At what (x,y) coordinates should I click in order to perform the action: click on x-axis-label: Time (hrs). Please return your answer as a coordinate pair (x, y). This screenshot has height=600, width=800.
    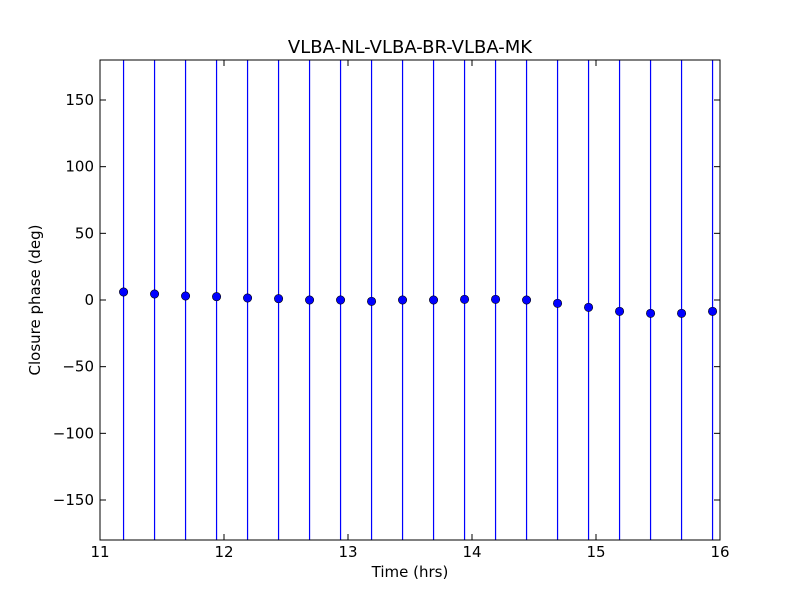
    Looking at the image, I should click on (410, 572).